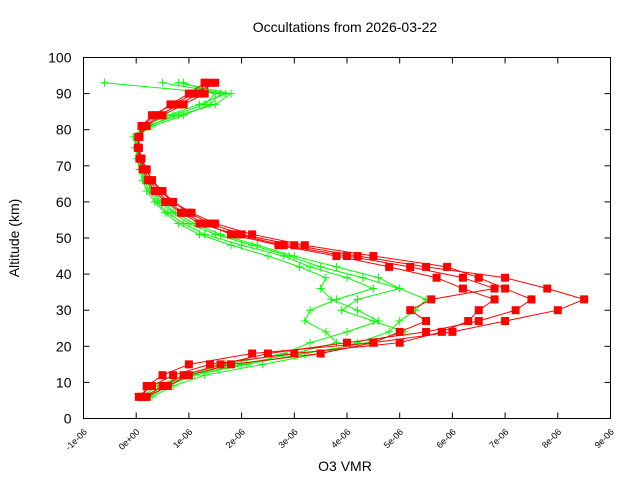 The height and width of the screenshot is (485, 640). What do you see at coordinates (340, 438) in the screenshot?
I see `x-tick-label: 4e-06` at bounding box center [340, 438].